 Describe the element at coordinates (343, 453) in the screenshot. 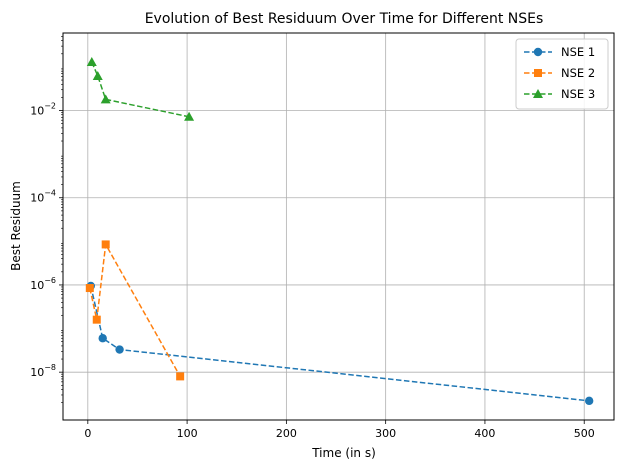

I see `x-axis-label: Time (in s)` at that location.